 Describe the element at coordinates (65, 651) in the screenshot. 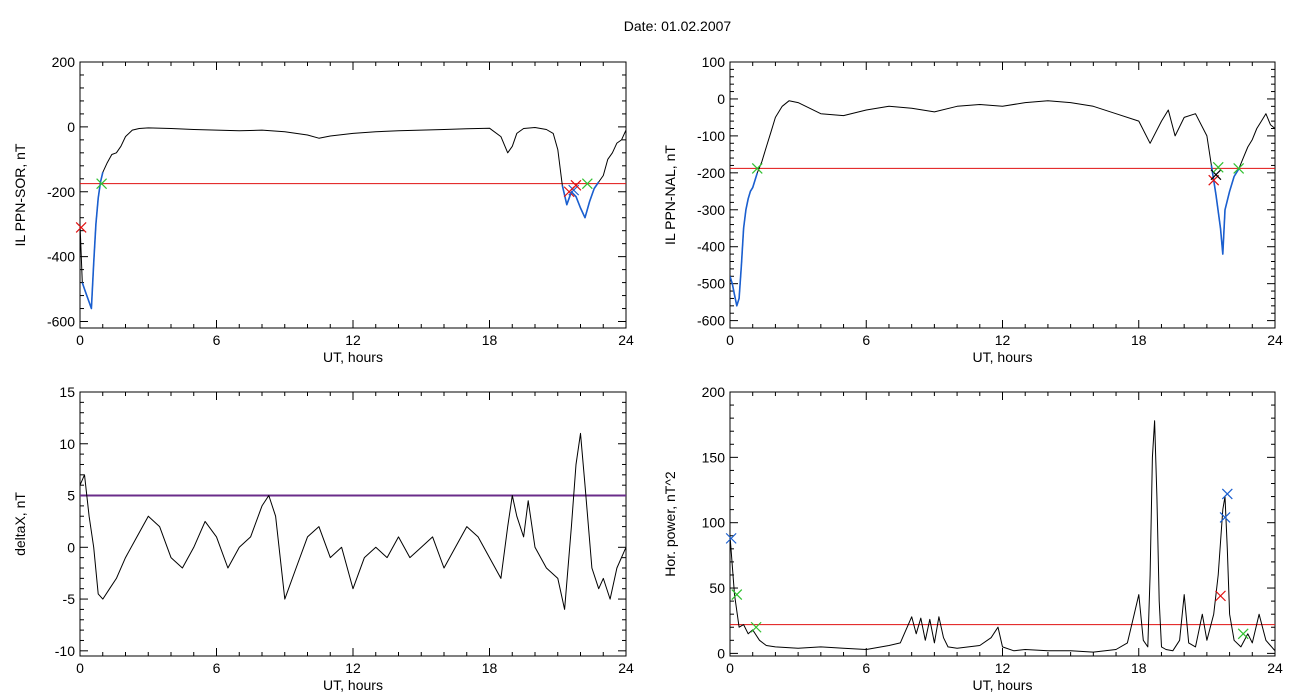

I see `y-tick-label: -10` at that location.